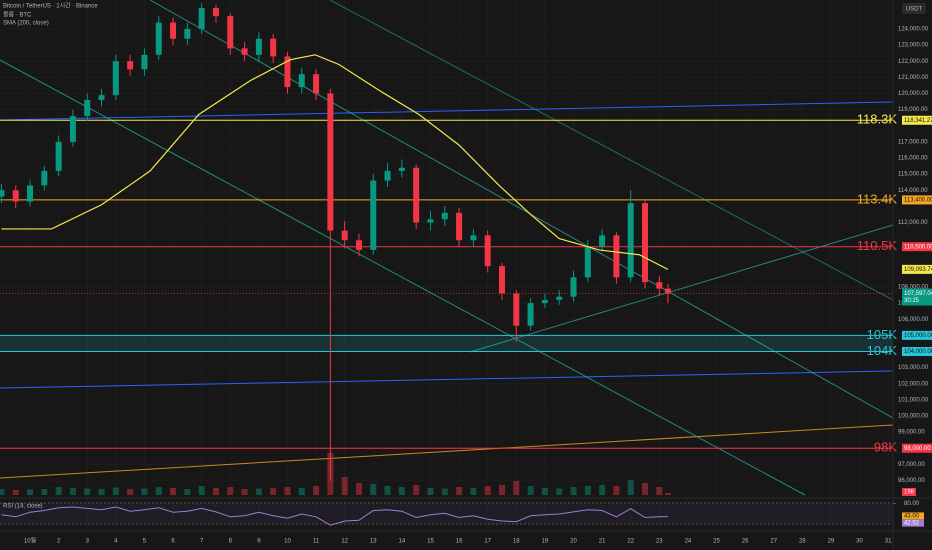 This screenshot has width=932, height=550. What do you see at coordinates (913, 62) in the screenshot?
I see `y-tick-label: 122,000.00` at bounding box center [913, 62].